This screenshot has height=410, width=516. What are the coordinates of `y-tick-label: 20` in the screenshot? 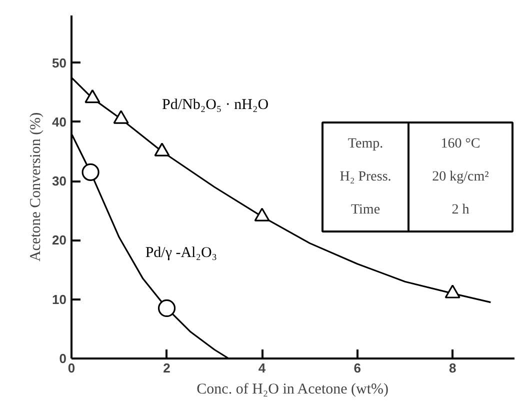 It's located at (59, 240).